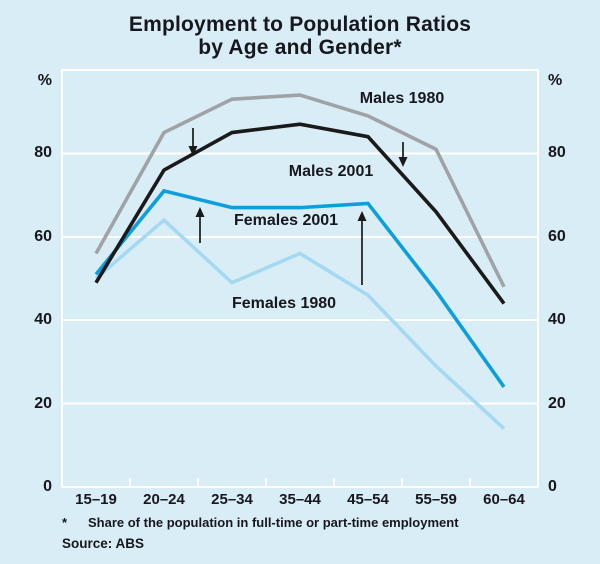 The height and width of the screenshot is (564, 600). Describe the element at coordinates (43, 403) in the screenshot. I see `y-tick-label-left-20: 20` at that location.